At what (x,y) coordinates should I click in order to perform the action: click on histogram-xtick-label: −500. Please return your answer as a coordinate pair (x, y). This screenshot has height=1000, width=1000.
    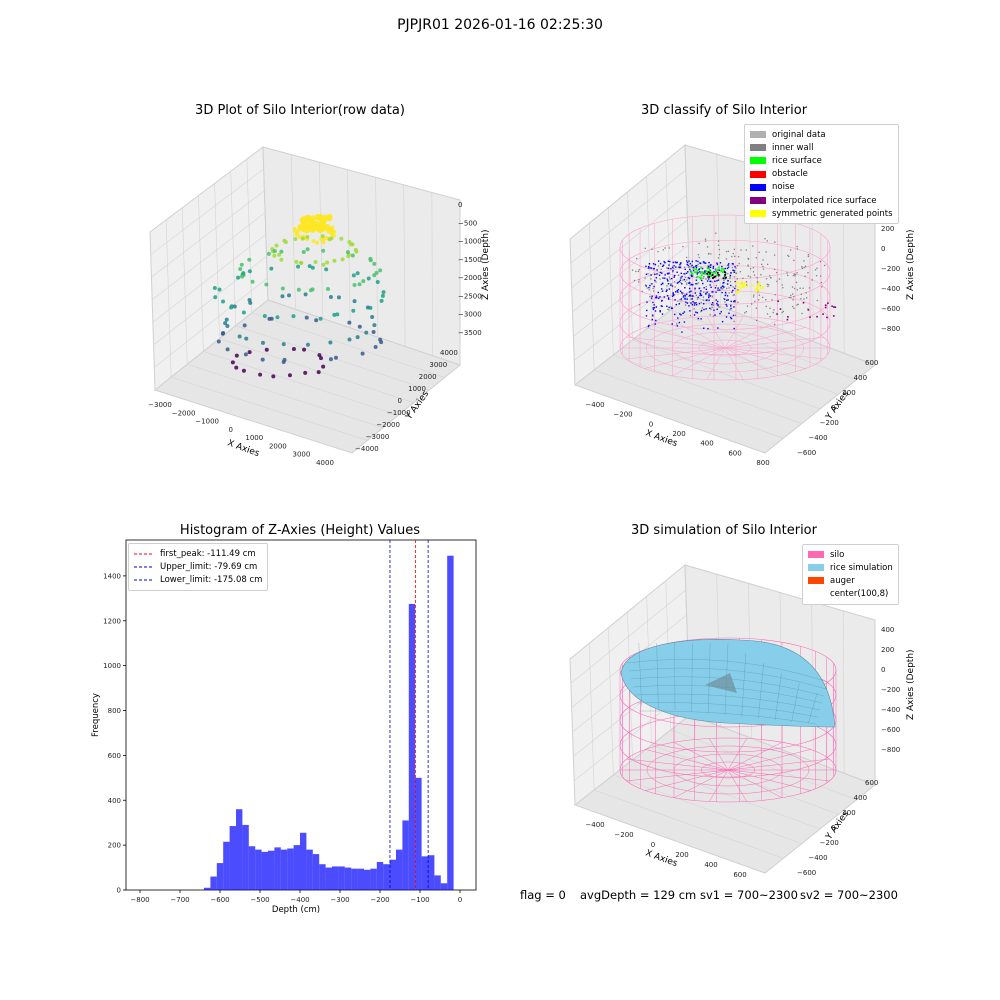
    Looking at the image, I should click on (259, 900).